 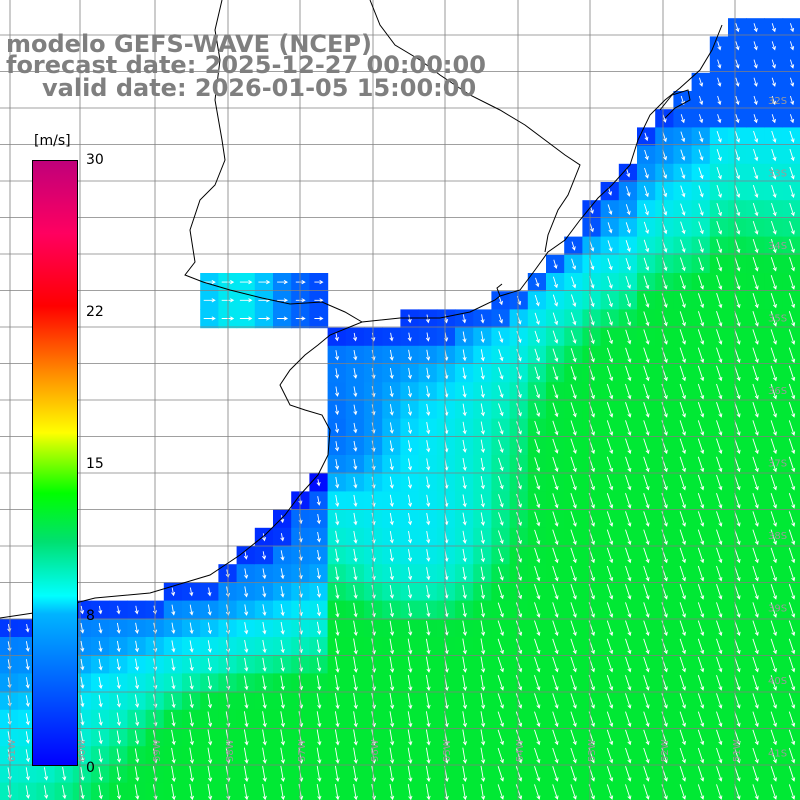 I want to click on latitude-label: 39S, so click(x=777, y=609).